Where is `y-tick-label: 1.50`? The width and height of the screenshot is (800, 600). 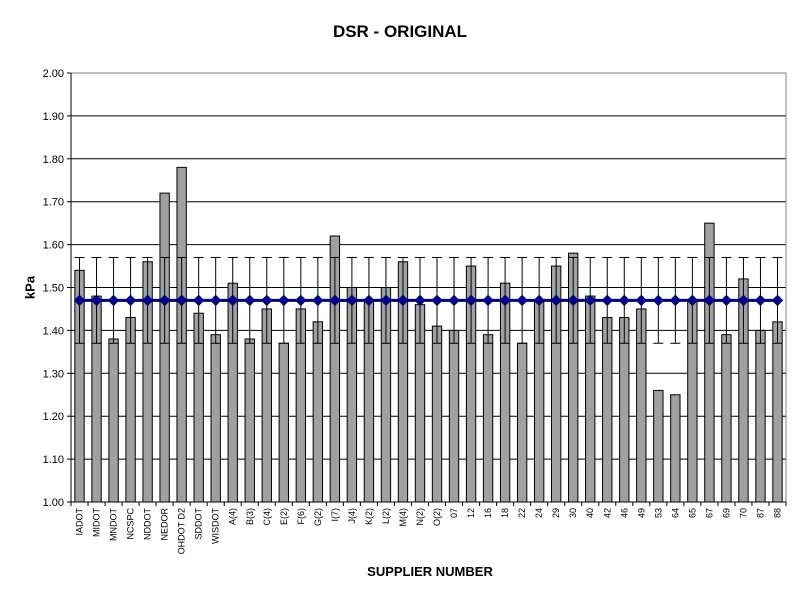
y-tick-label: 1.50 is located at coordinates (53, 289).